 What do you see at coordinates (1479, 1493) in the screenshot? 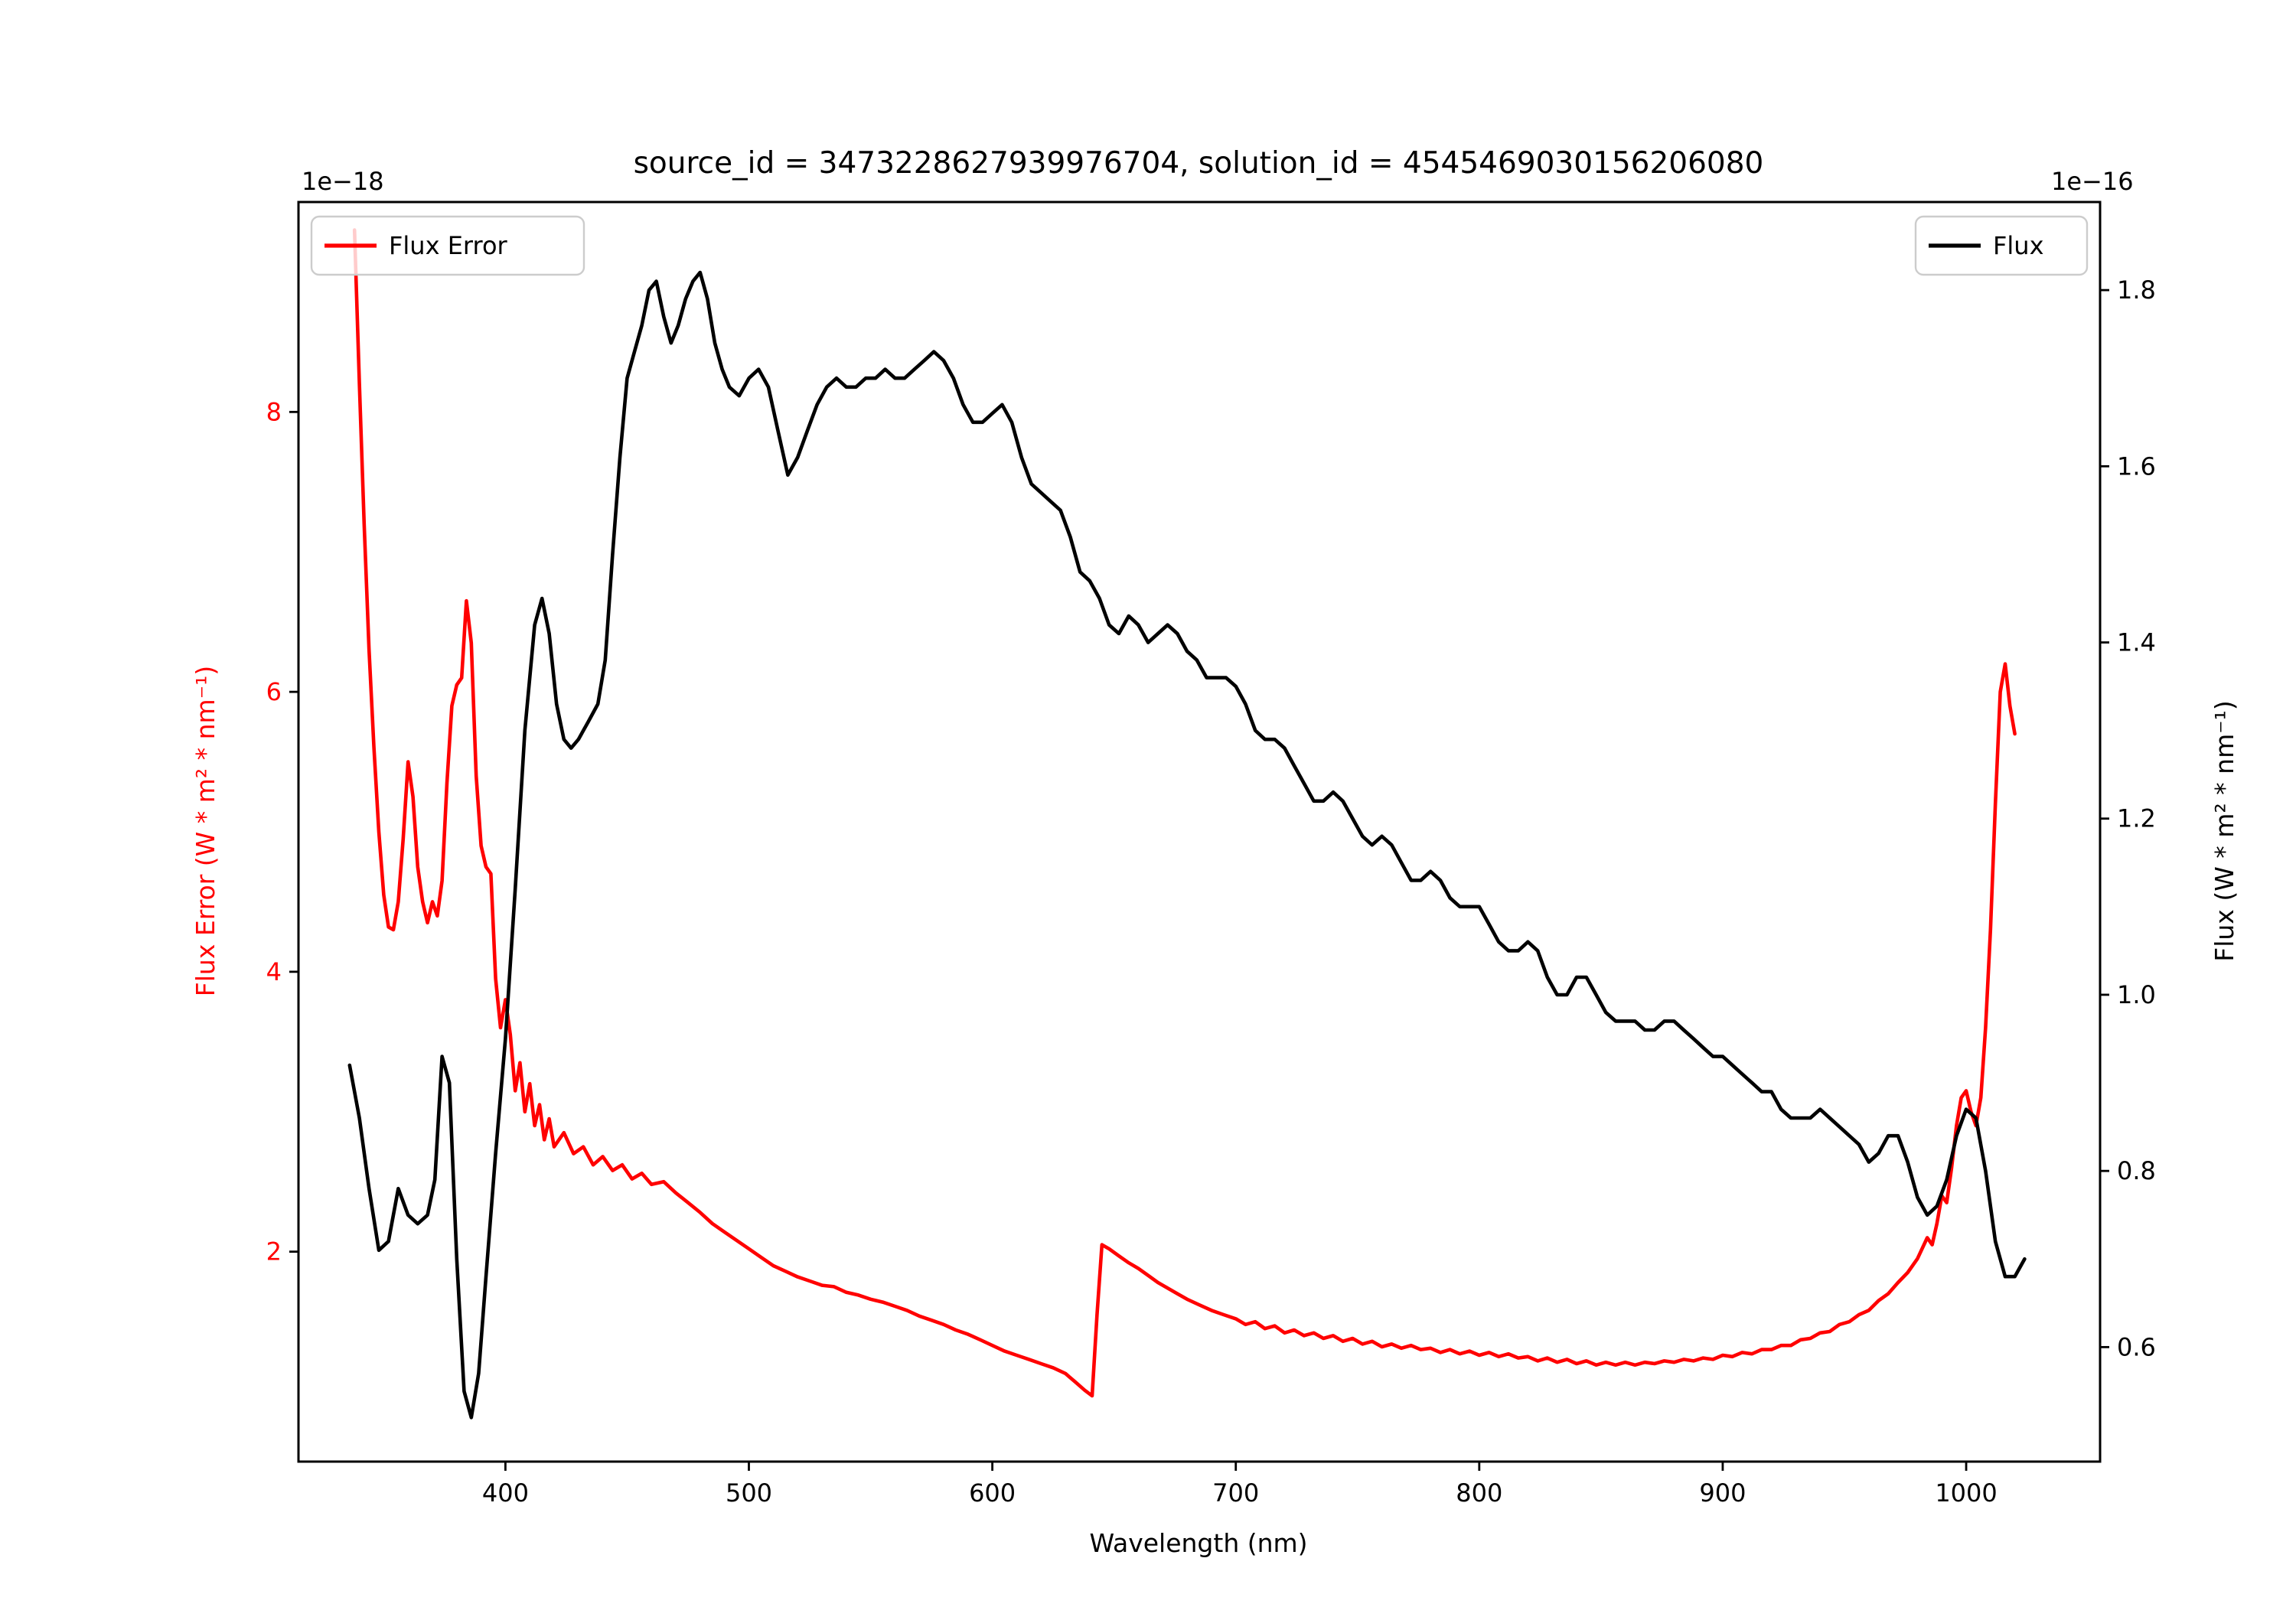
I see `x-tick-label: 800` at bounding box center [1479, 1493].